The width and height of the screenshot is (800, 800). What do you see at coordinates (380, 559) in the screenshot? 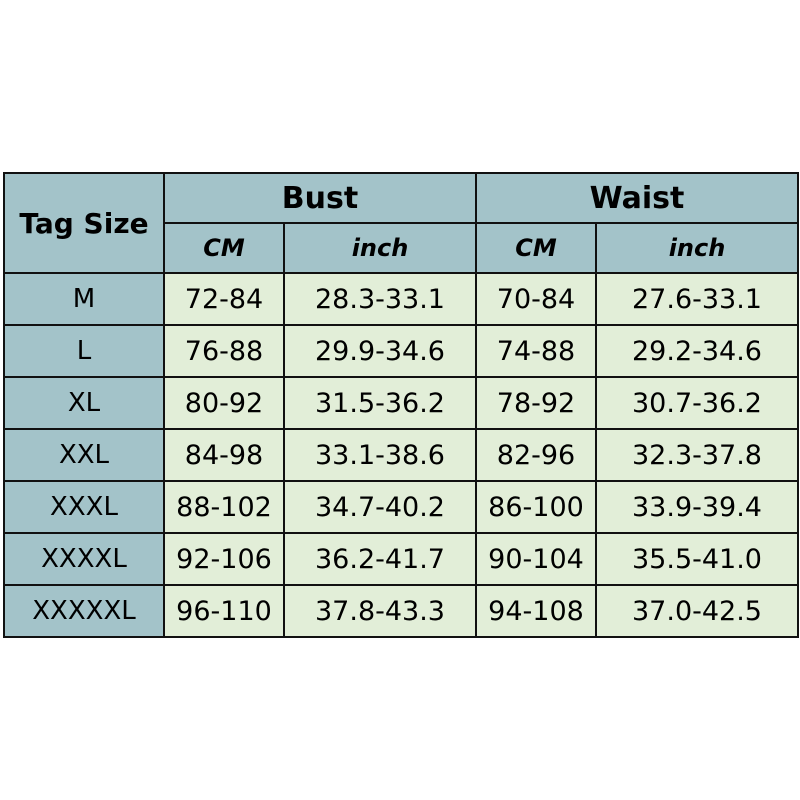
I see `bust-inch-cell: 36.2-41.7` at bounding box center [380, 559].